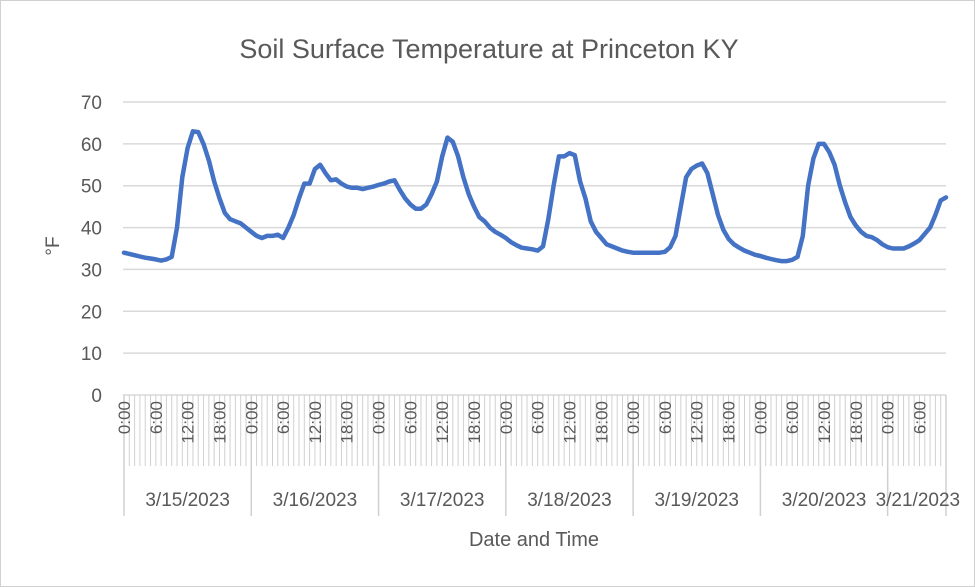  I want to click on x-group-label: 3/21/2023, so click(918, 500).